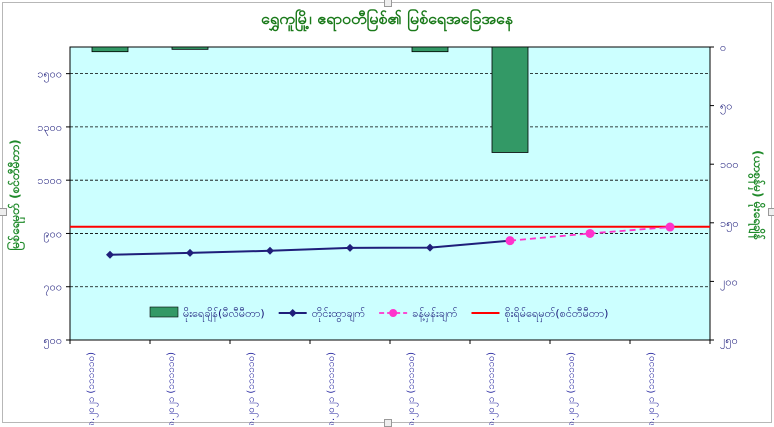 Image resolution: width=774 pixels, height=427 pixels. Describe the element at coordinates (435, 314) in the screenshot. I see `legend-label: ခန့်မှန်းချက်` at that location.